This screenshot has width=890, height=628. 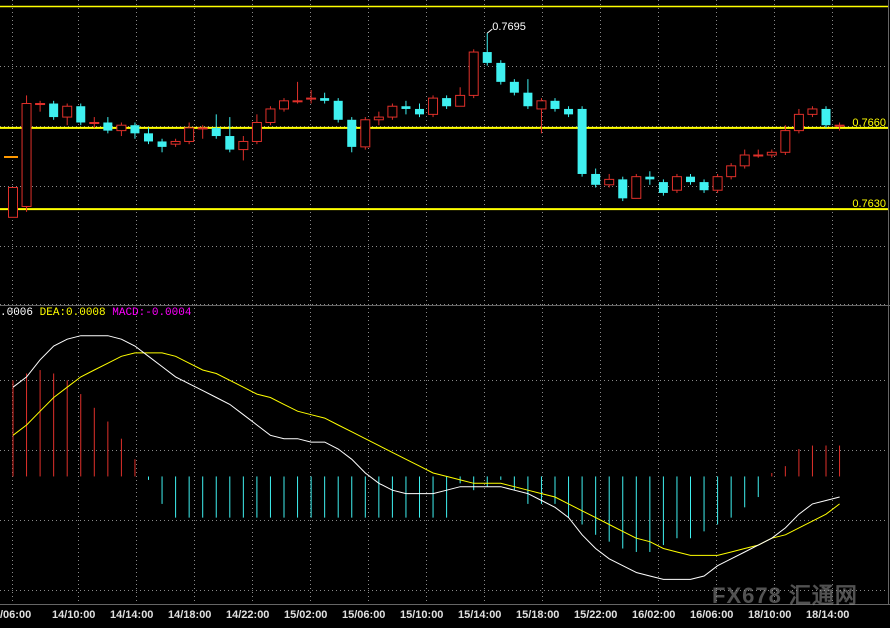 I want to click on x-tick-label: 14/14:00, so click(x=131, y=615).